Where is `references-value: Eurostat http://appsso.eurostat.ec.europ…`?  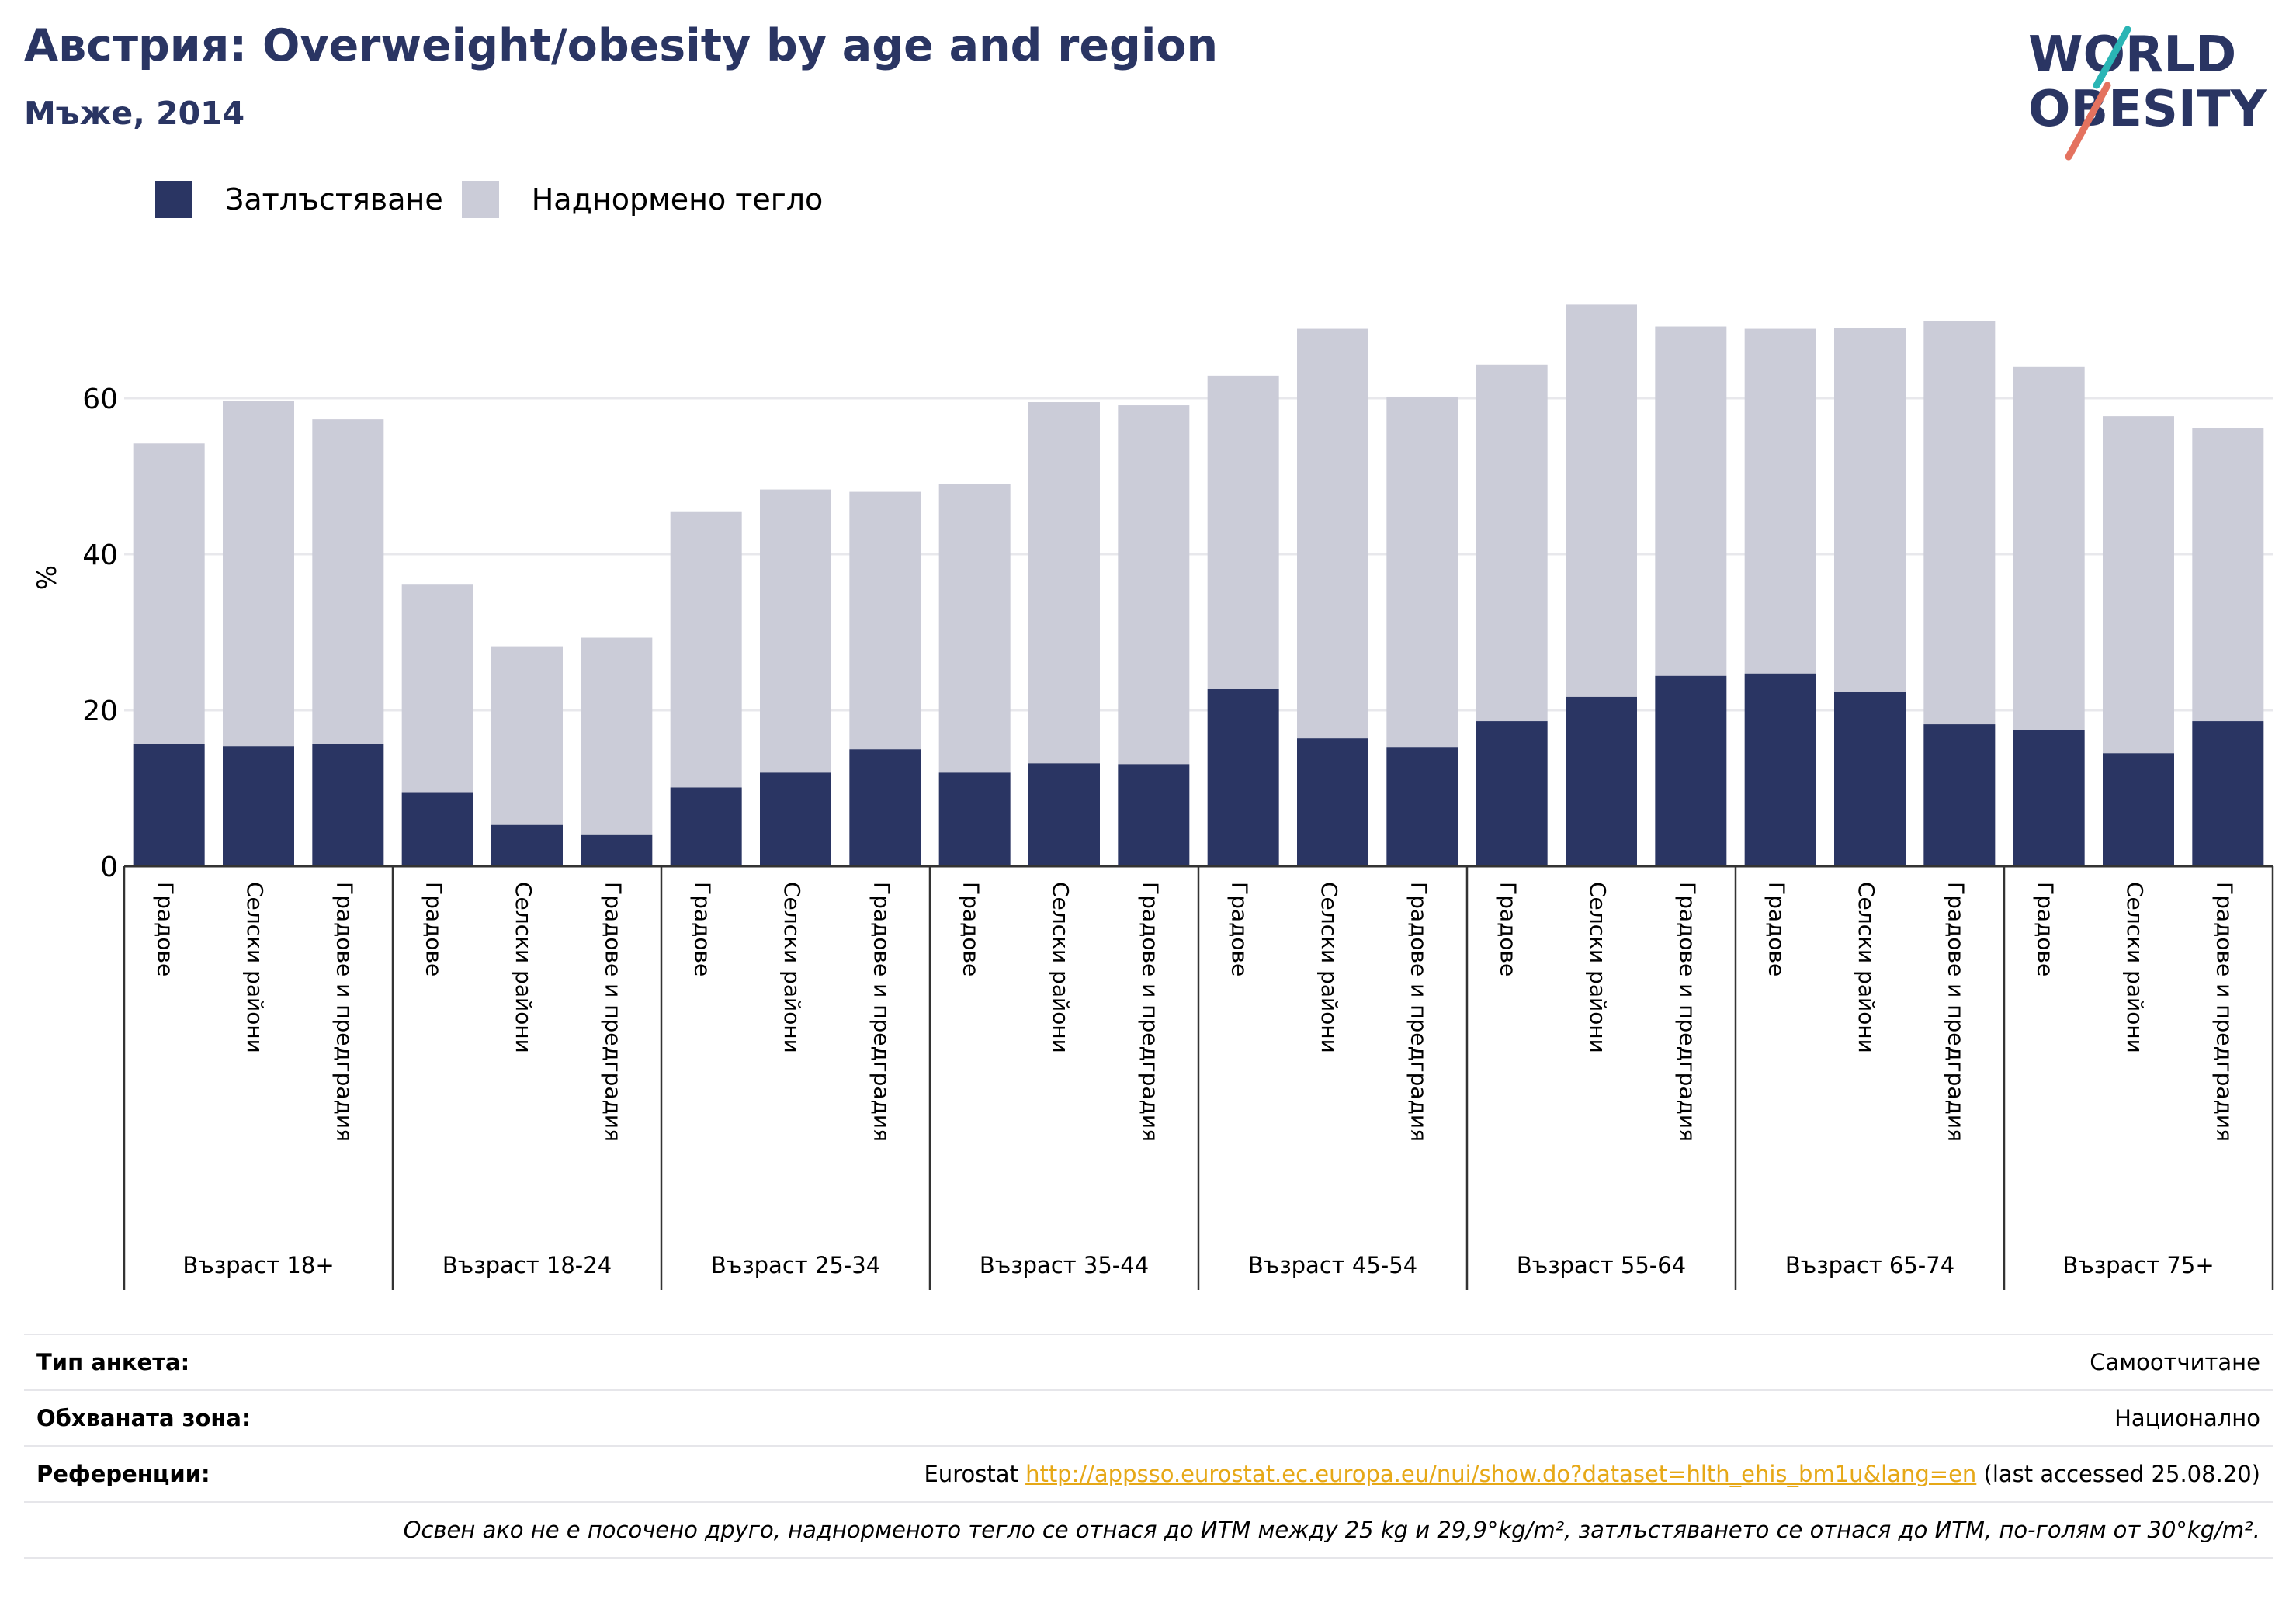
references-value: Eurostat http://appsso.eurostat.ec.europ… is located at coordinates (1592, 1474).